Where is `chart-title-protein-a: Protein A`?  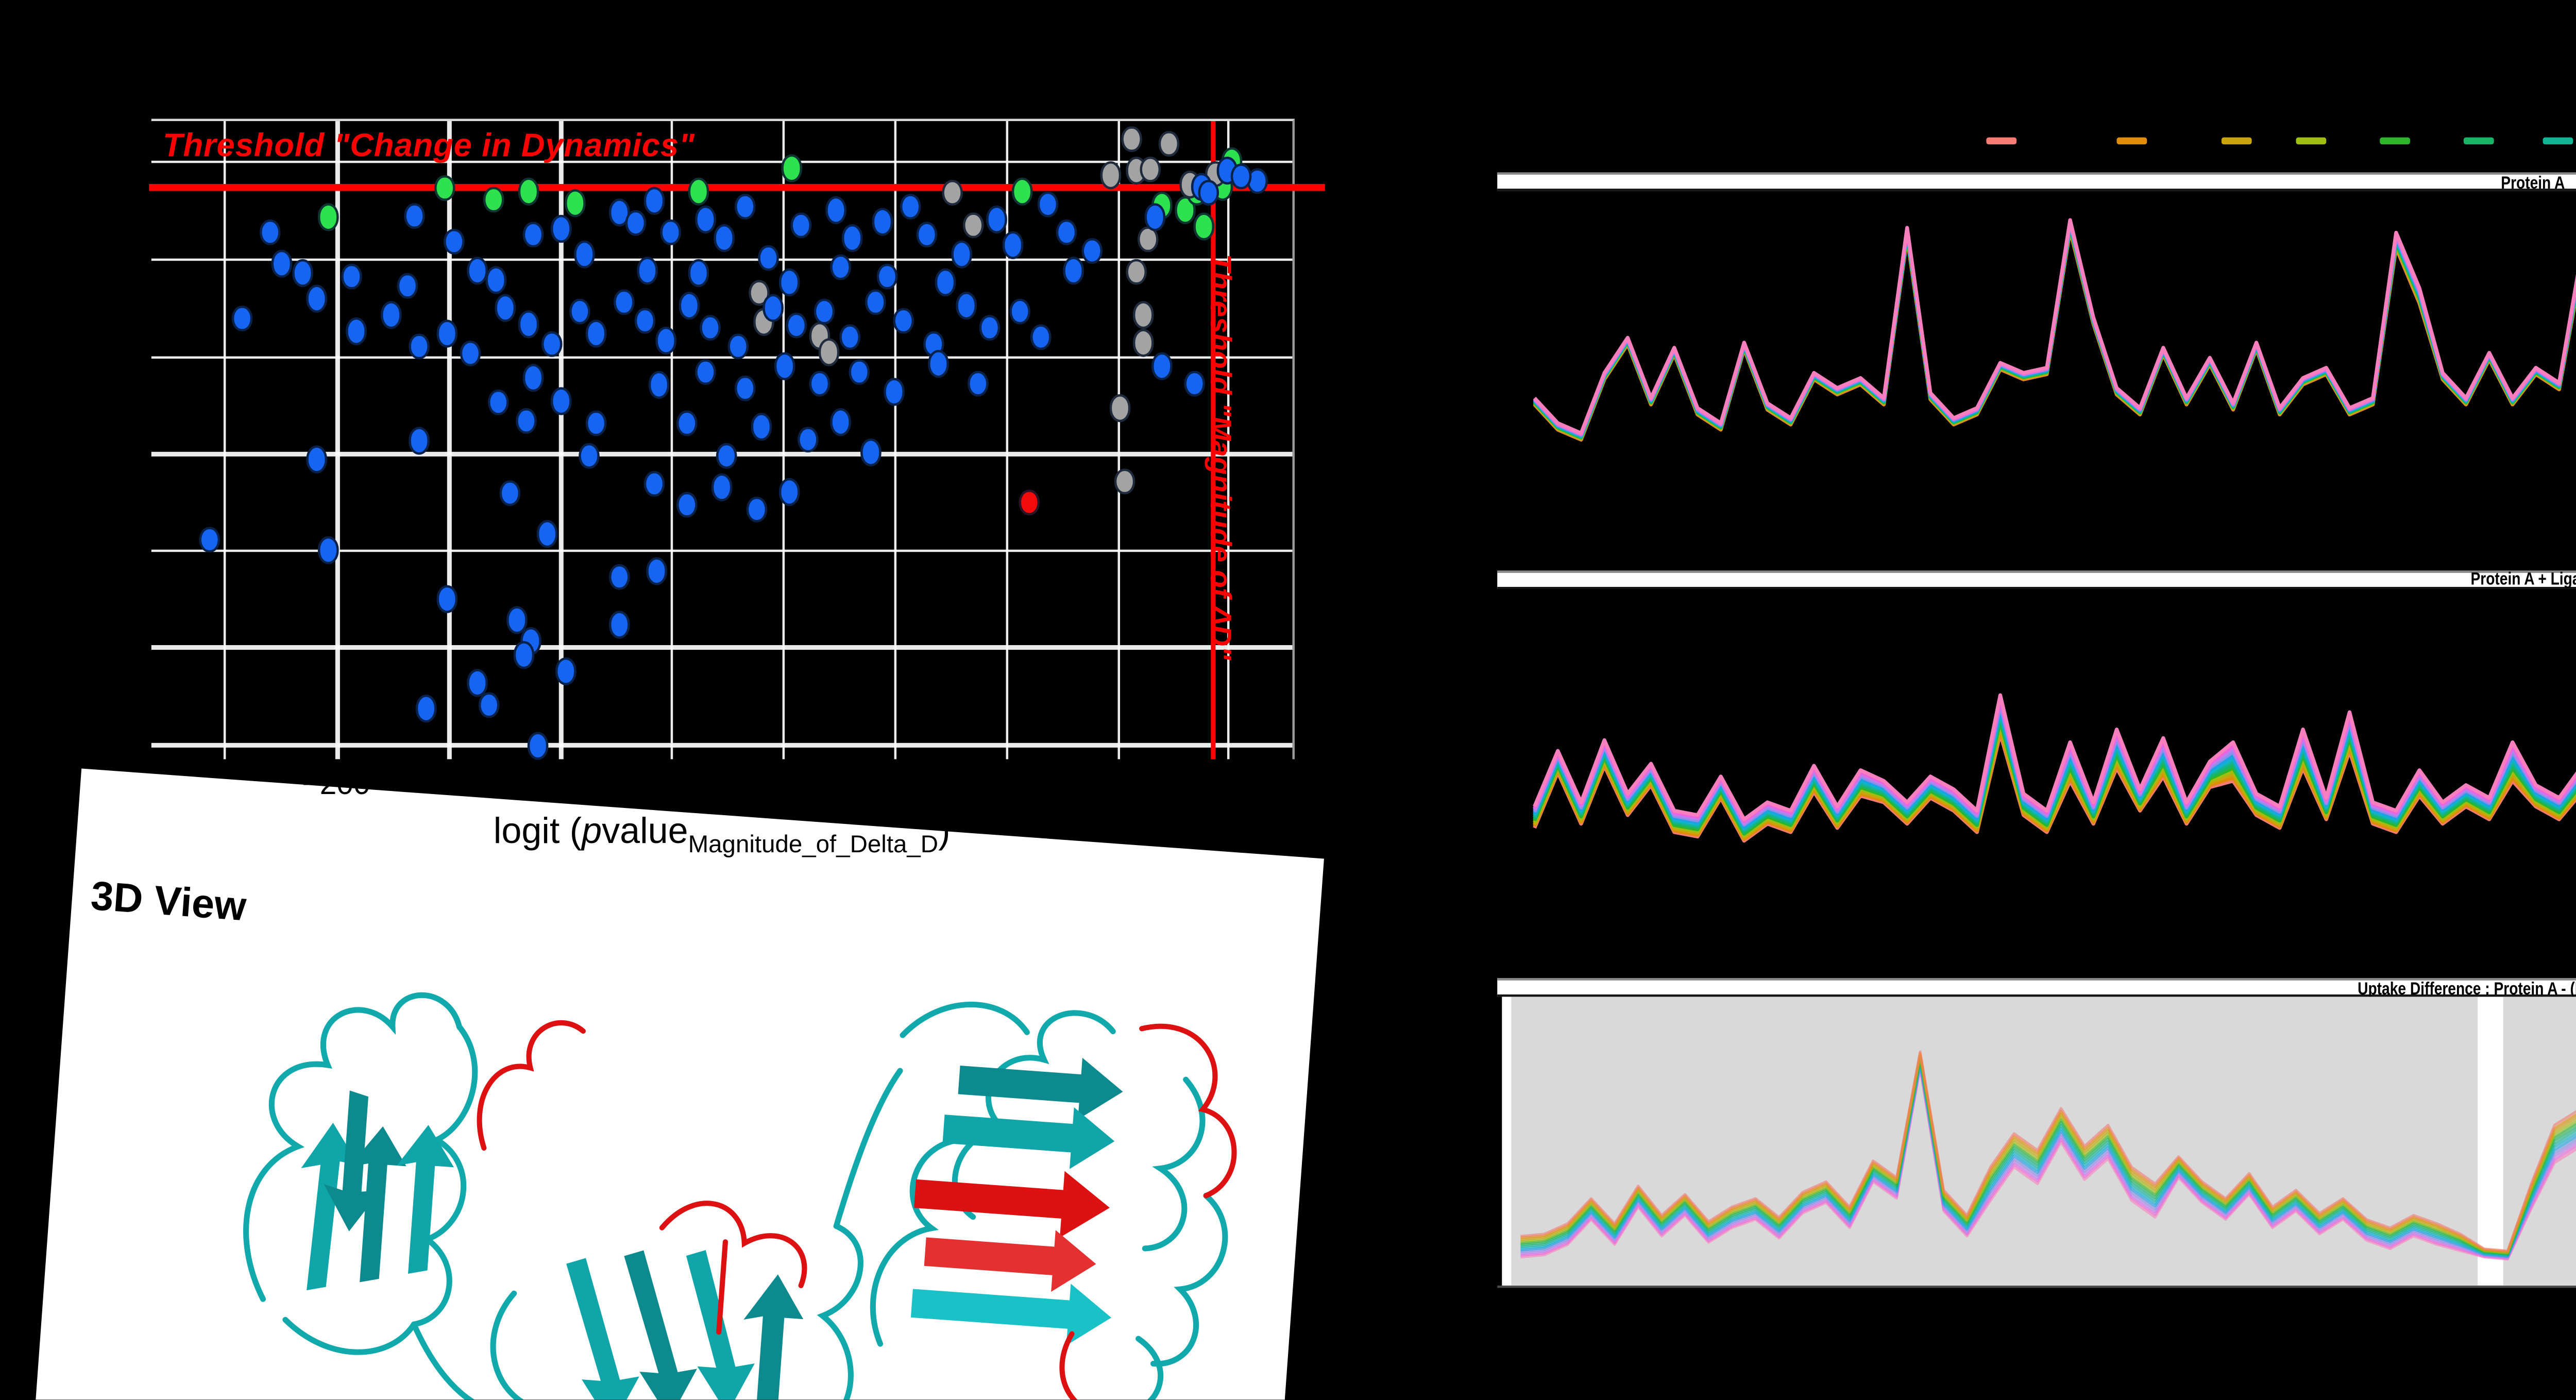
chart-title-protein-a: Protein A is located at coordinates (2533, 182).